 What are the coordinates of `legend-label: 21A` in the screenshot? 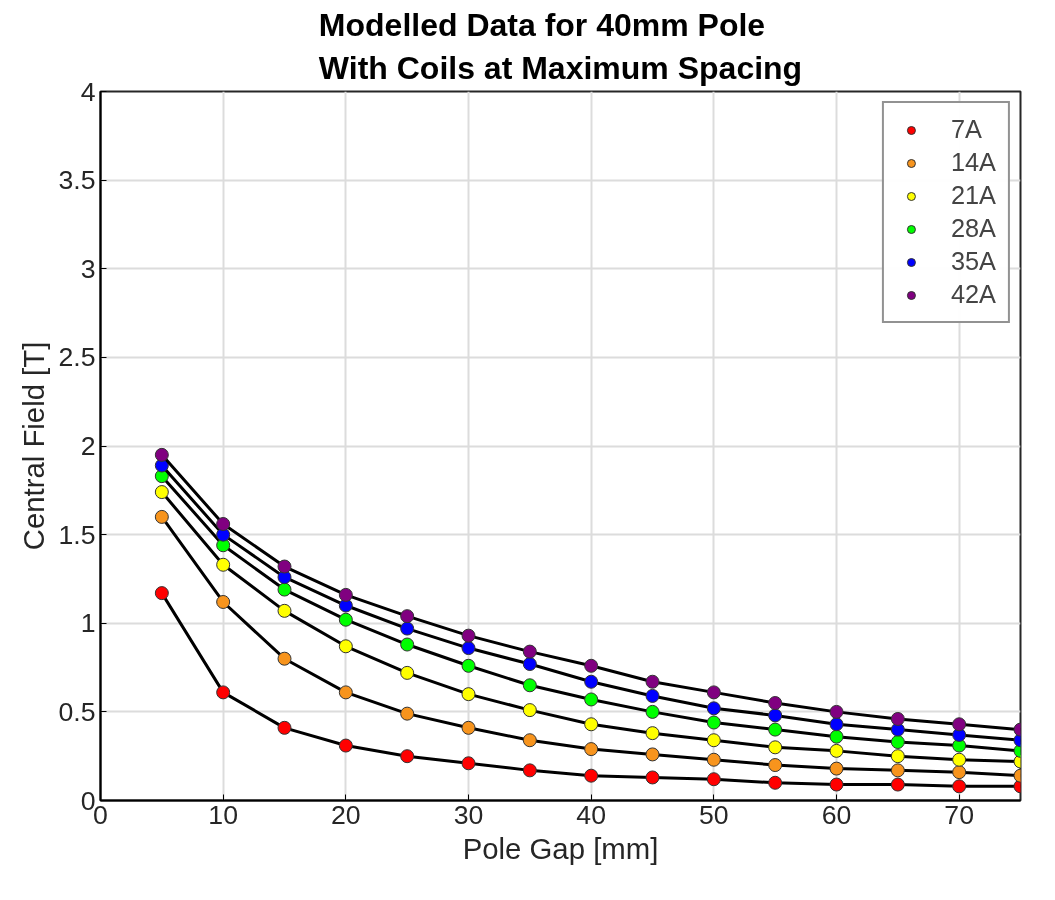 It's located at (973, 195).